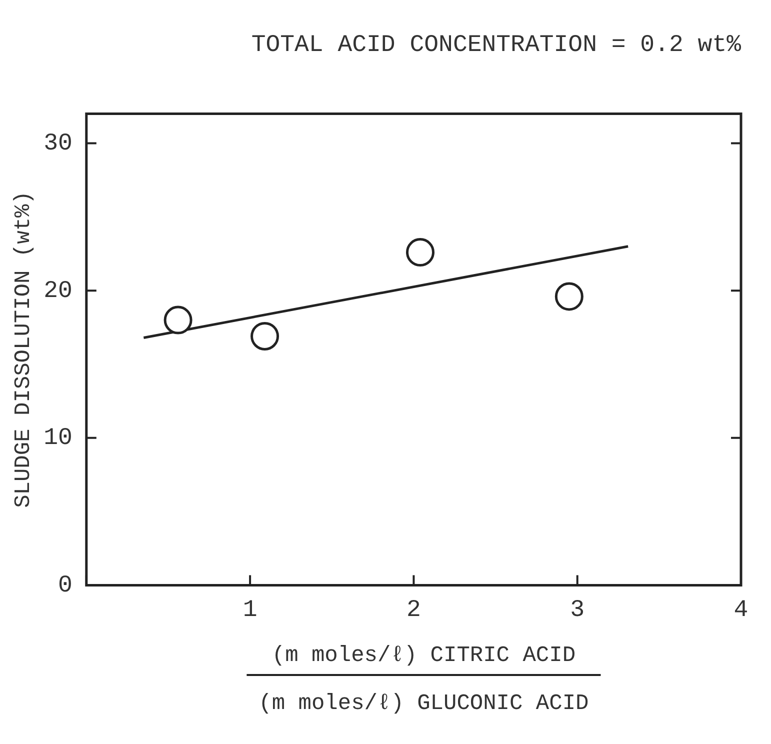 This screenshot has width=771, height=744. Describe the element at coordinates (413, 610) in the screenshot. I see `x-tick-label: 2` at that location.